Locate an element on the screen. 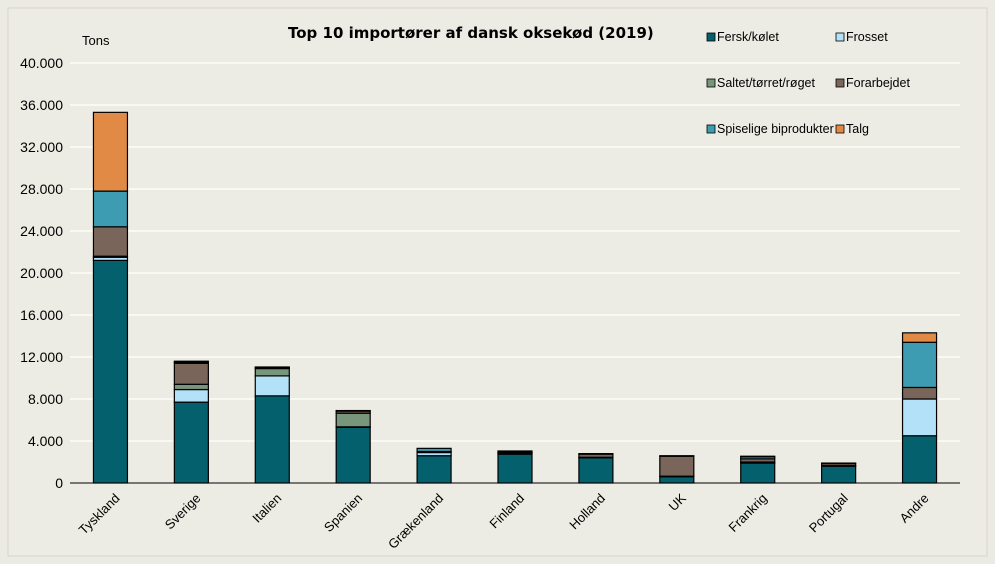 The width and height of the screenshot is (995, 564). legend-label-talg: Talg is located at coordinates (857, 129).